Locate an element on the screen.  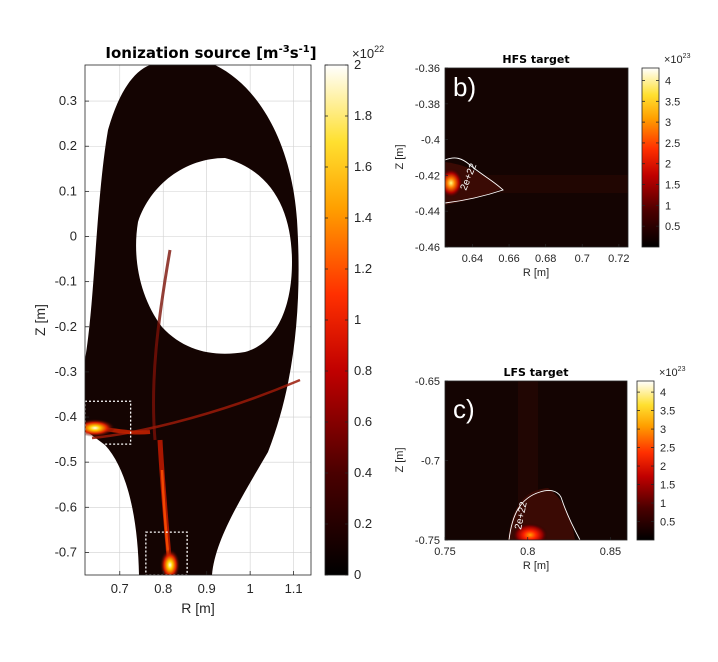
colorbar-a-ticks: 0 0.2 0.4 0.6 0.8 1 1.2 1.4 1.6 1.8 2 is located at coordinates (348, 319).